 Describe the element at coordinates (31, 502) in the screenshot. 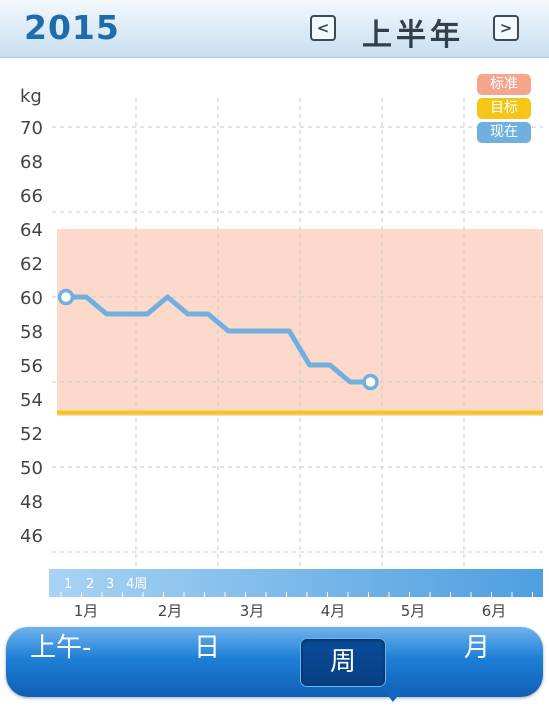

I see `y-tick-label: 48` at that location.